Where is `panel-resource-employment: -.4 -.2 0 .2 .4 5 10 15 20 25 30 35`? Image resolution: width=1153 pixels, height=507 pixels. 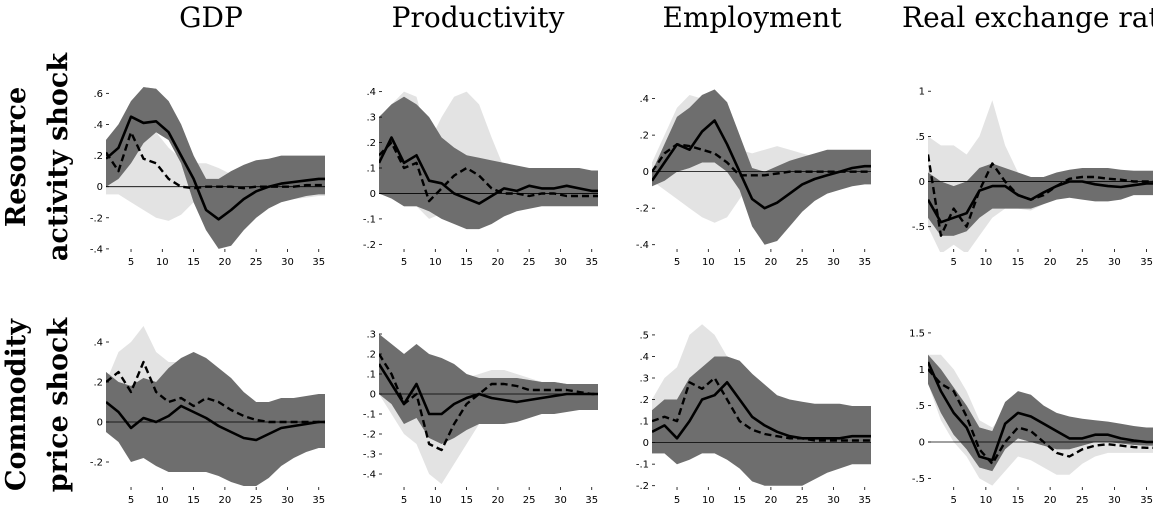 panel-resource-employment: -.4 -.2 0 .2 .4 5 10 15 20 25 30 35 is located at coordinates (753, 178).